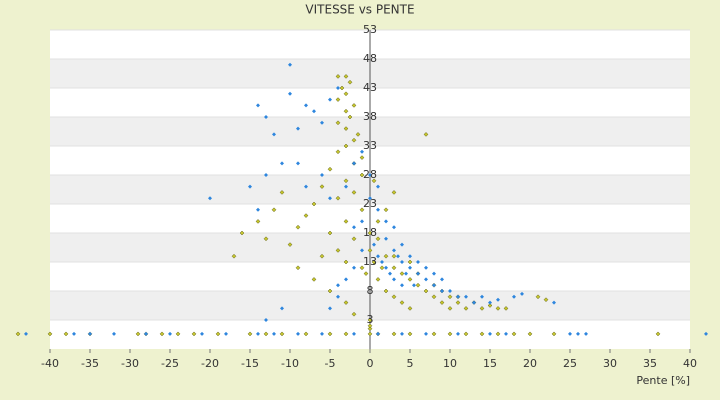 This screenshot has width=720, height=400. What do you see at coordinates (690, 363) in the screenshot?
I see `x-tick-label: 40` at bounding box center [690, 363].